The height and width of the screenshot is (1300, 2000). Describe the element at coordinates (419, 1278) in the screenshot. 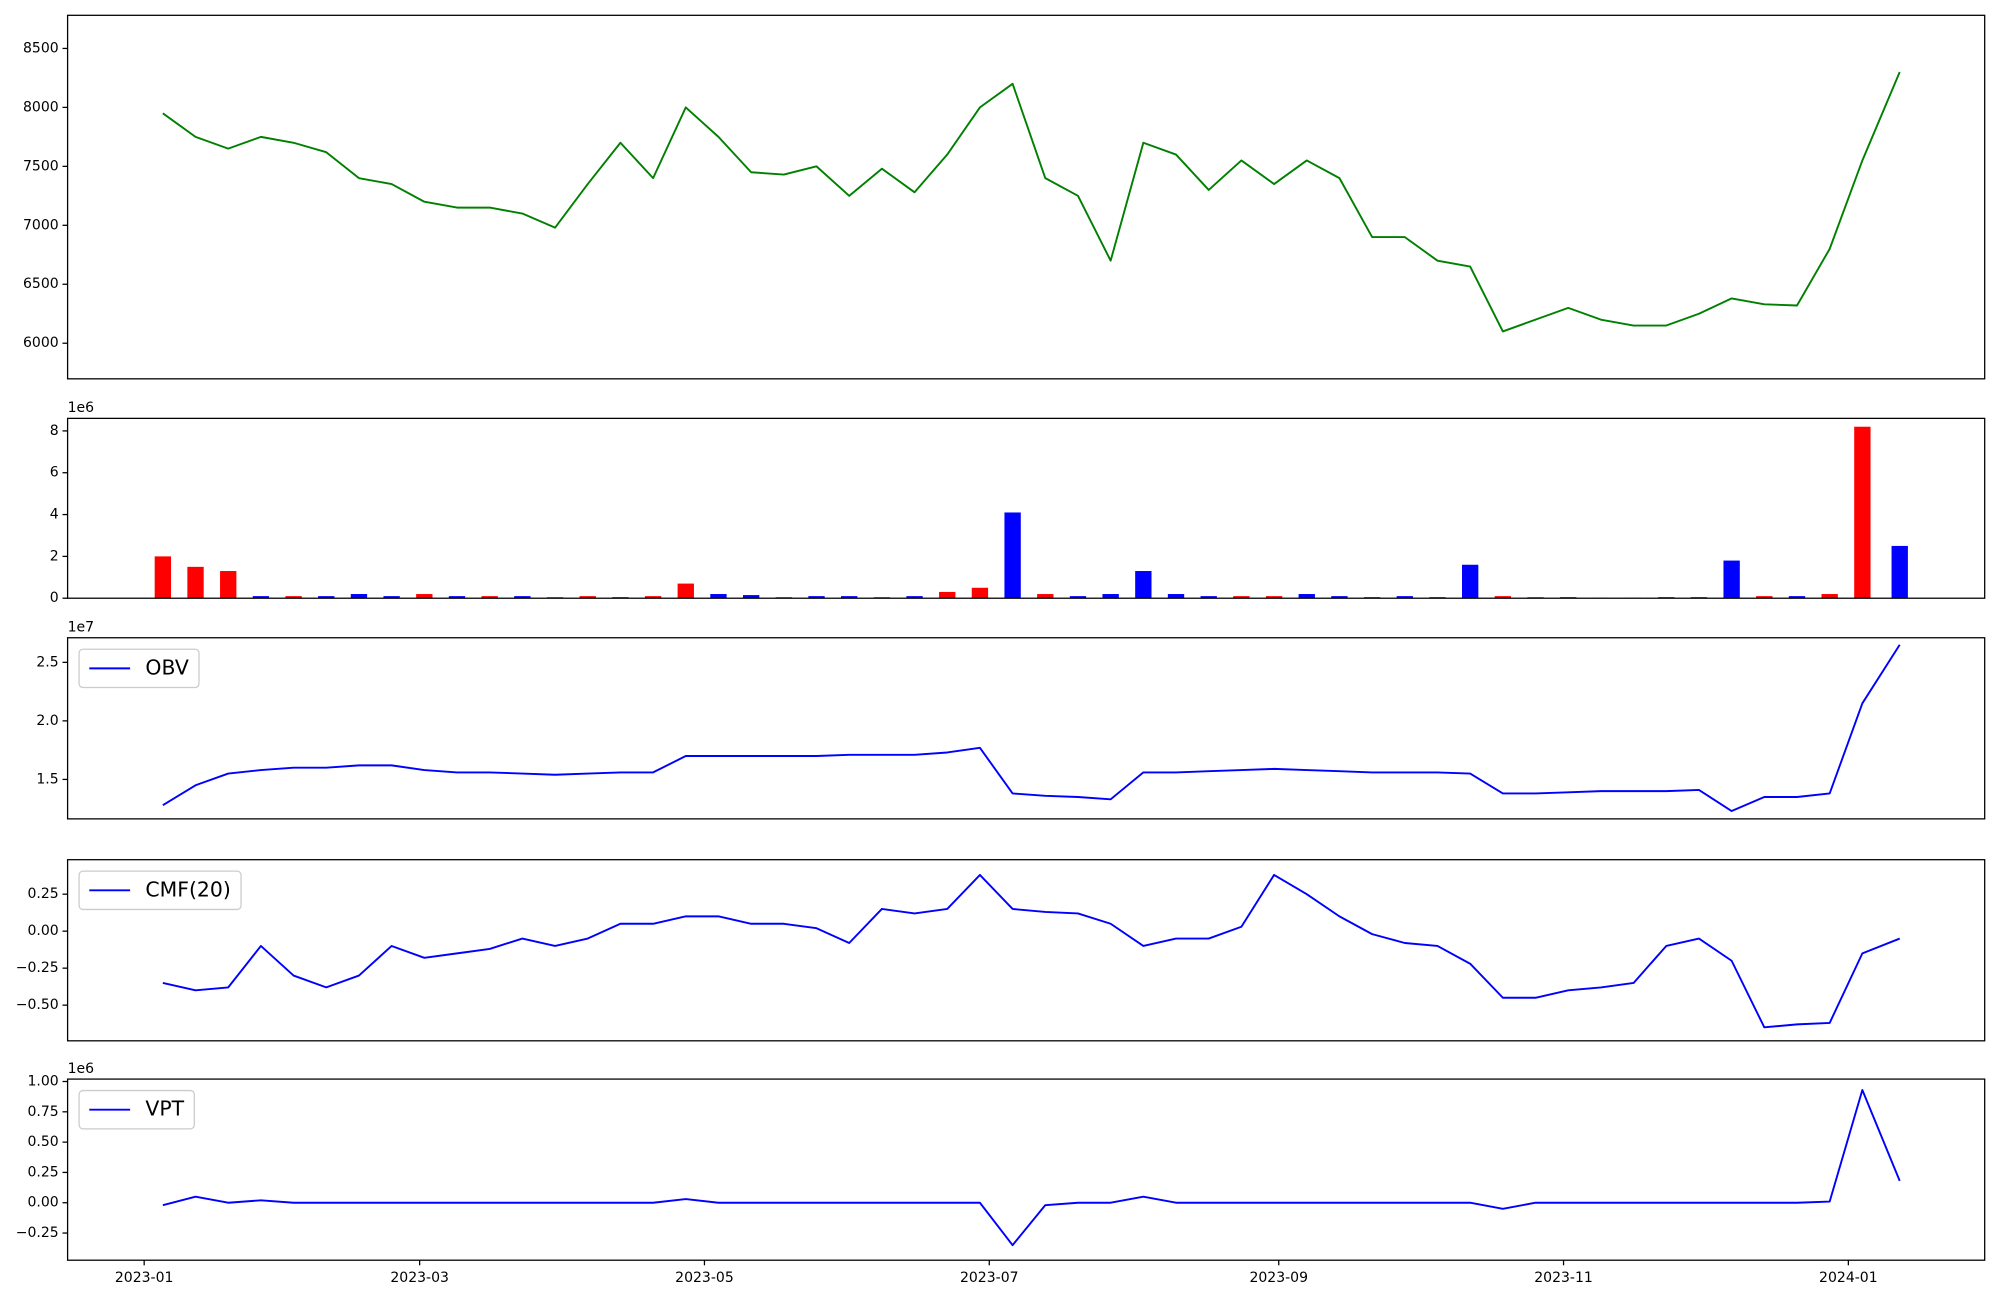

I see `x-tick-label: 2023-03` at that location.